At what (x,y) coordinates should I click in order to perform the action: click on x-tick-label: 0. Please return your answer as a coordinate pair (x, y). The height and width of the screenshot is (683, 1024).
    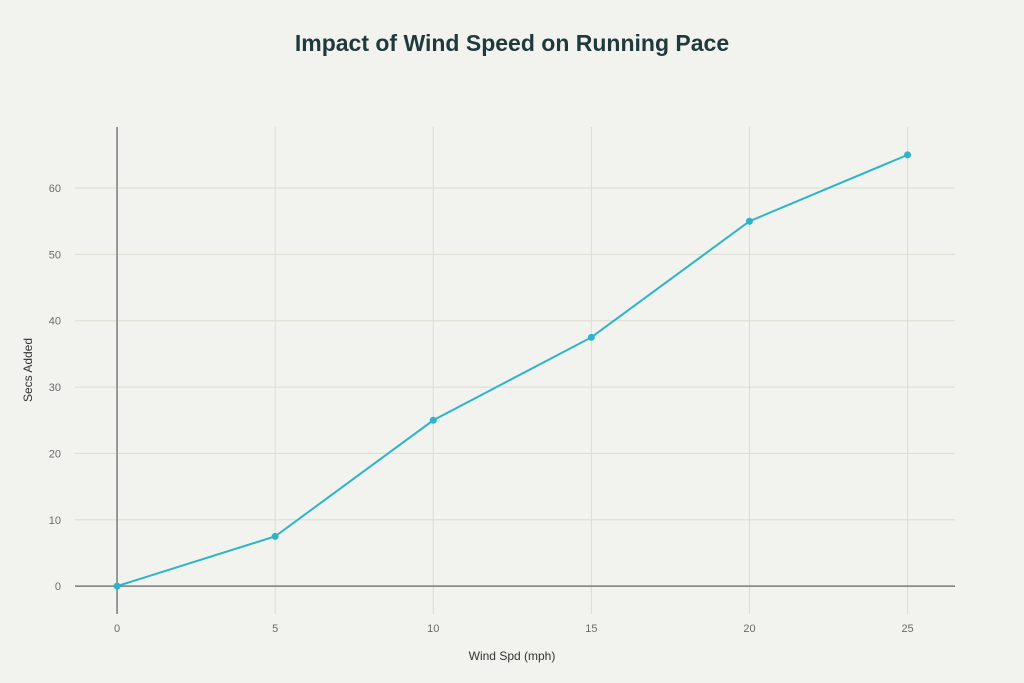
    Looking at the image, I should click on (117, 629).